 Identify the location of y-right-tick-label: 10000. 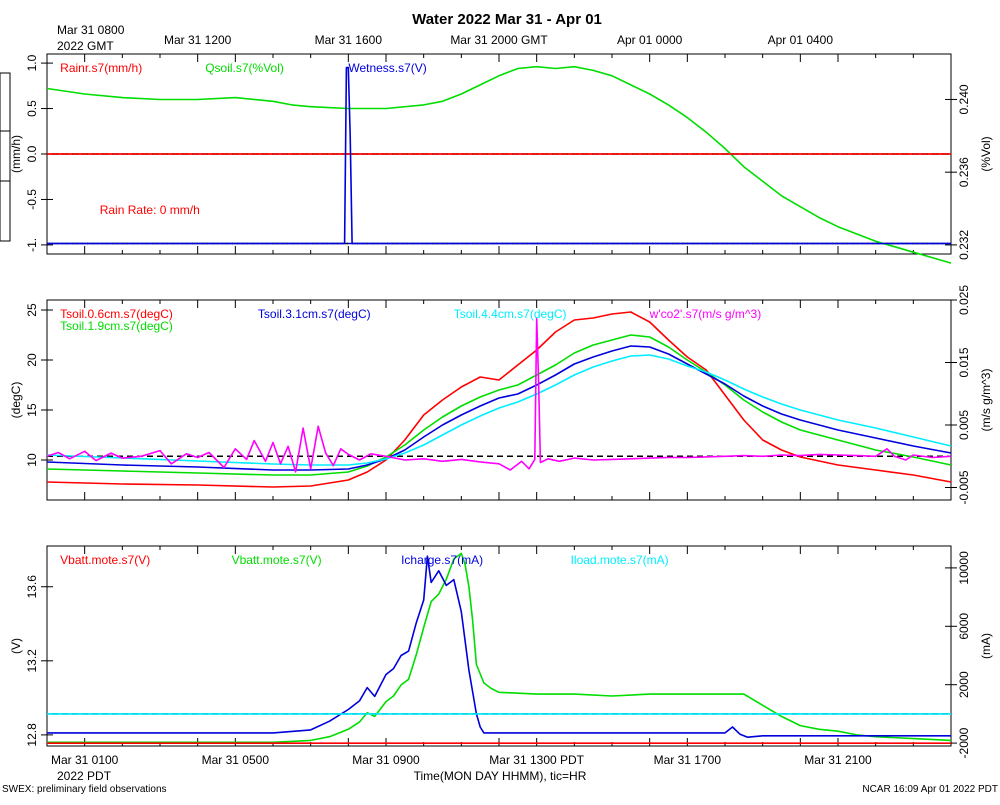
(964, 568).